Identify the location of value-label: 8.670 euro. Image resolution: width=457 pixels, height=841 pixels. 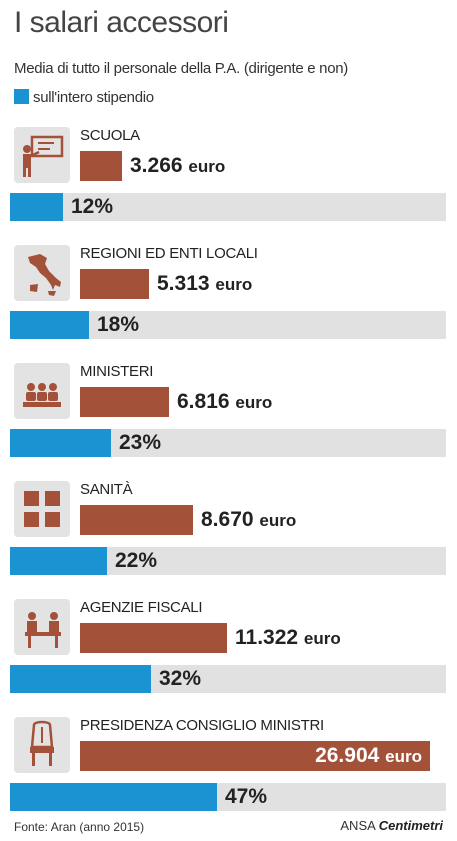
(248, 520).